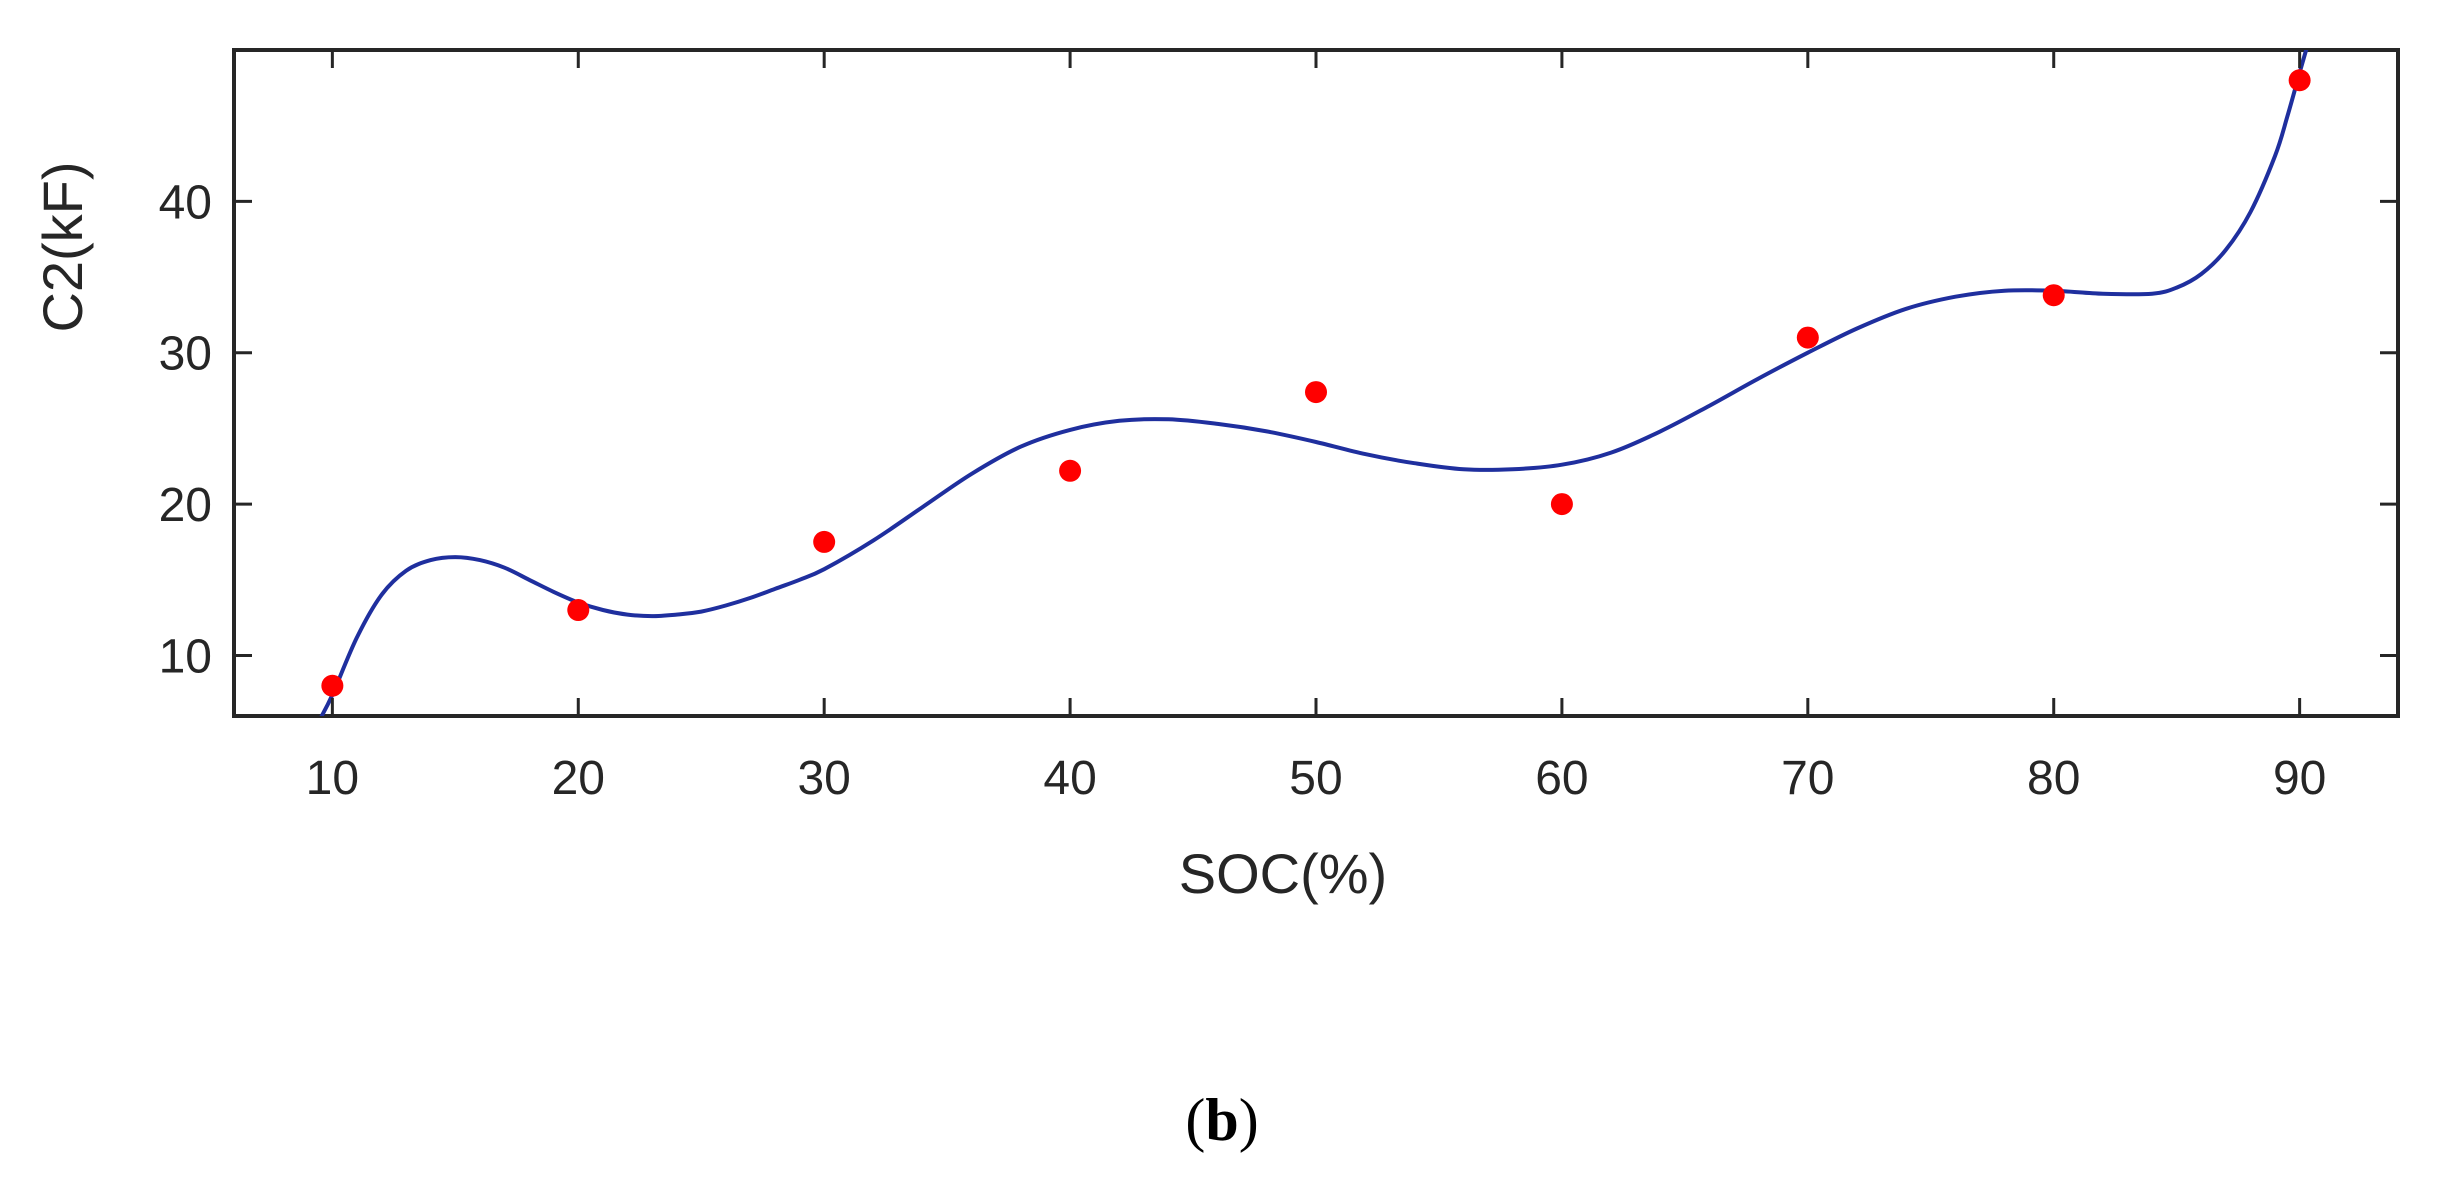  What do you see at coordinates (1315, 778) in the screenshot?
I see `x-tick-label: 50` at bounding box center [1315, 778].